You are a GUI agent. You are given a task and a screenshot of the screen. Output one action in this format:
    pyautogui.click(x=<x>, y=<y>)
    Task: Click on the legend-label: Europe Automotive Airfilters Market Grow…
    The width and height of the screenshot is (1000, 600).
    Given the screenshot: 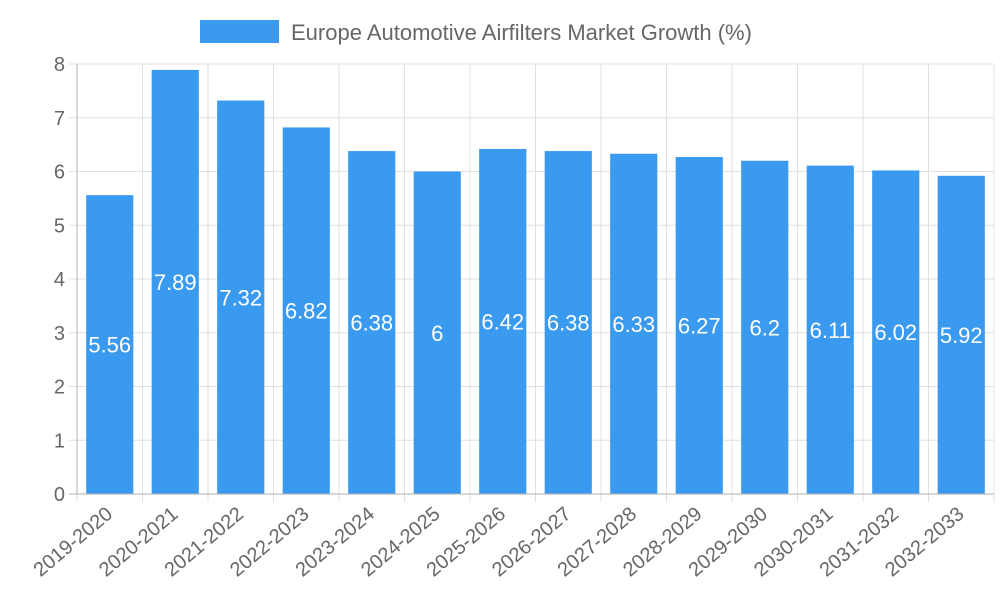 What is the action you would take?
    pyautogui.click(x=521, y=32)
    